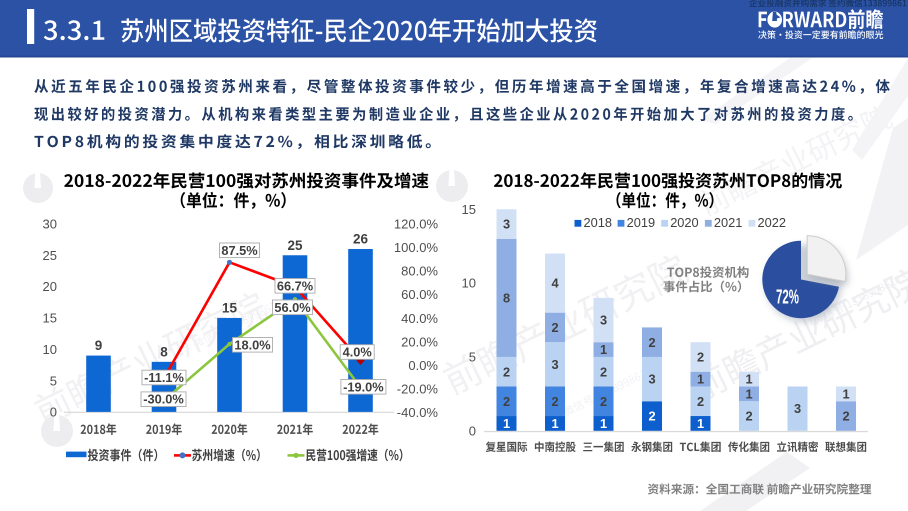  Describe the element at coordinates (418, 388) in the screenshot. I see `svg-text: -20.0%` at that location.